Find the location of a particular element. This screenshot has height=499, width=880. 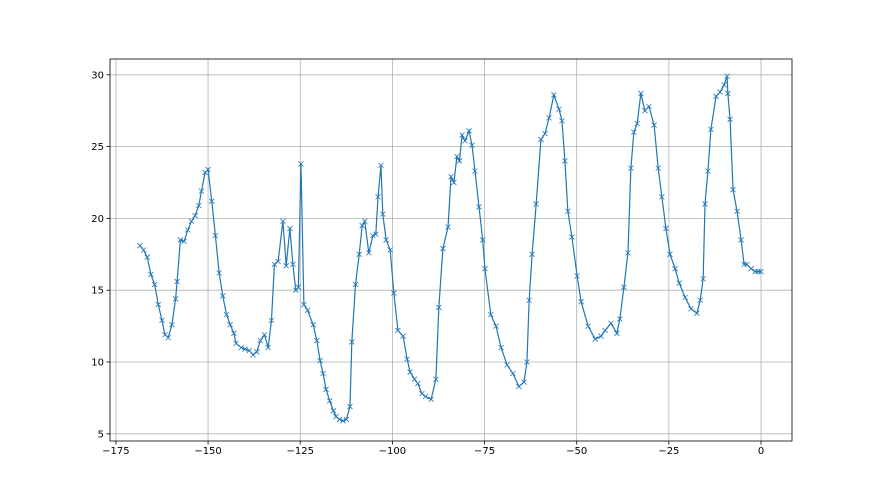

x-tick-label: −25 is located at coordinates (668, 451).